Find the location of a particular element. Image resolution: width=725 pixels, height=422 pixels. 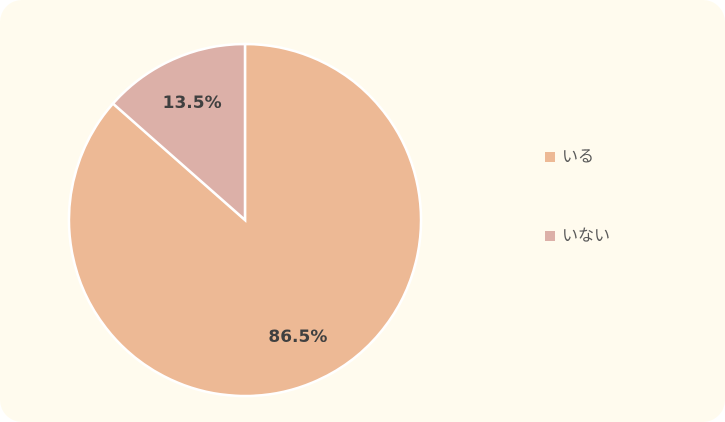

legend-label: いない is located at coordinates (586, 235).